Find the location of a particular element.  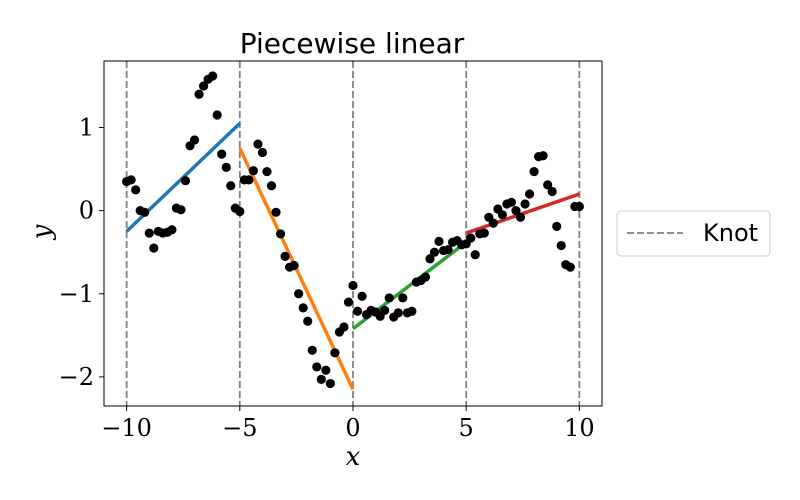

x-axis-label: x is located at coordinates (353, 457).